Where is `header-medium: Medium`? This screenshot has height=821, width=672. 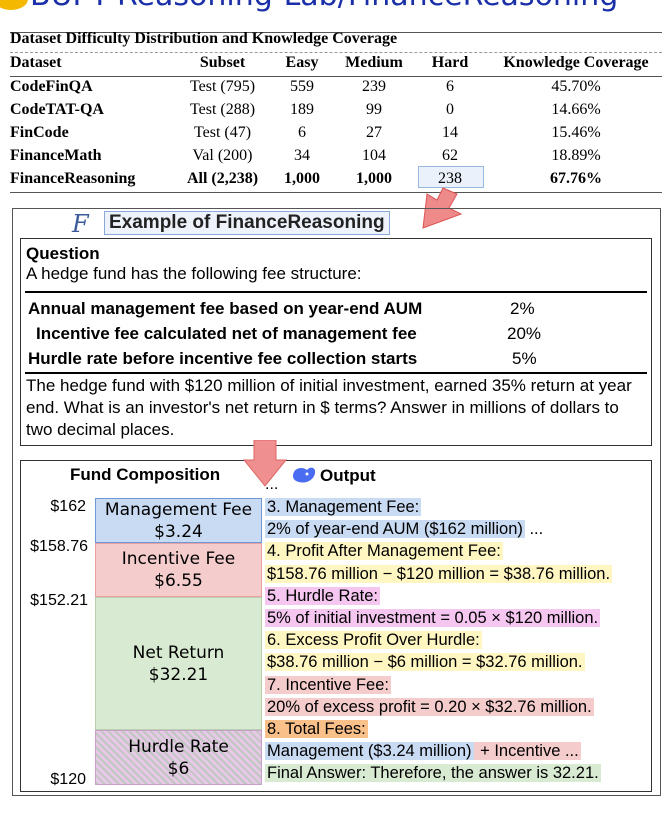 header-medium: Medium is located at coordinates (374, 62).